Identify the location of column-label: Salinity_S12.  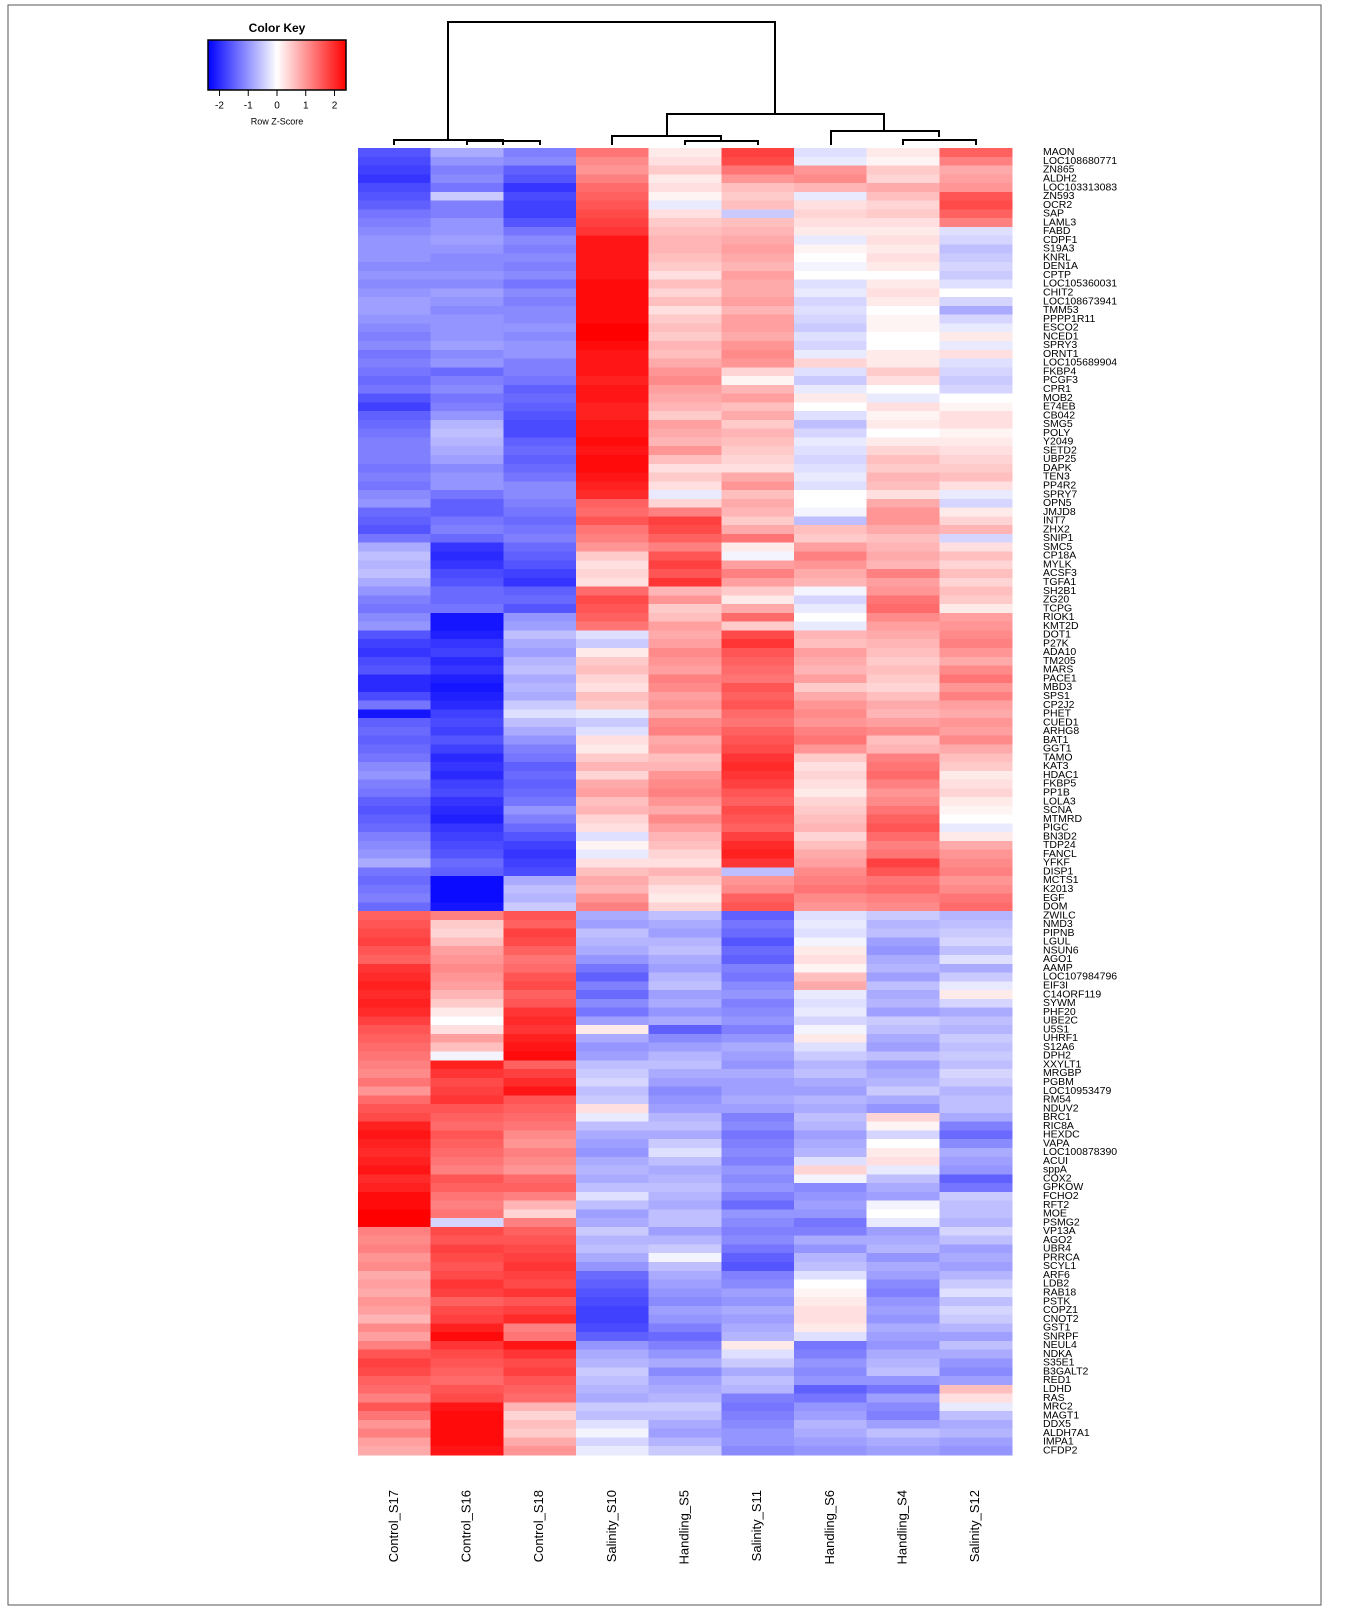
(974, 1526).